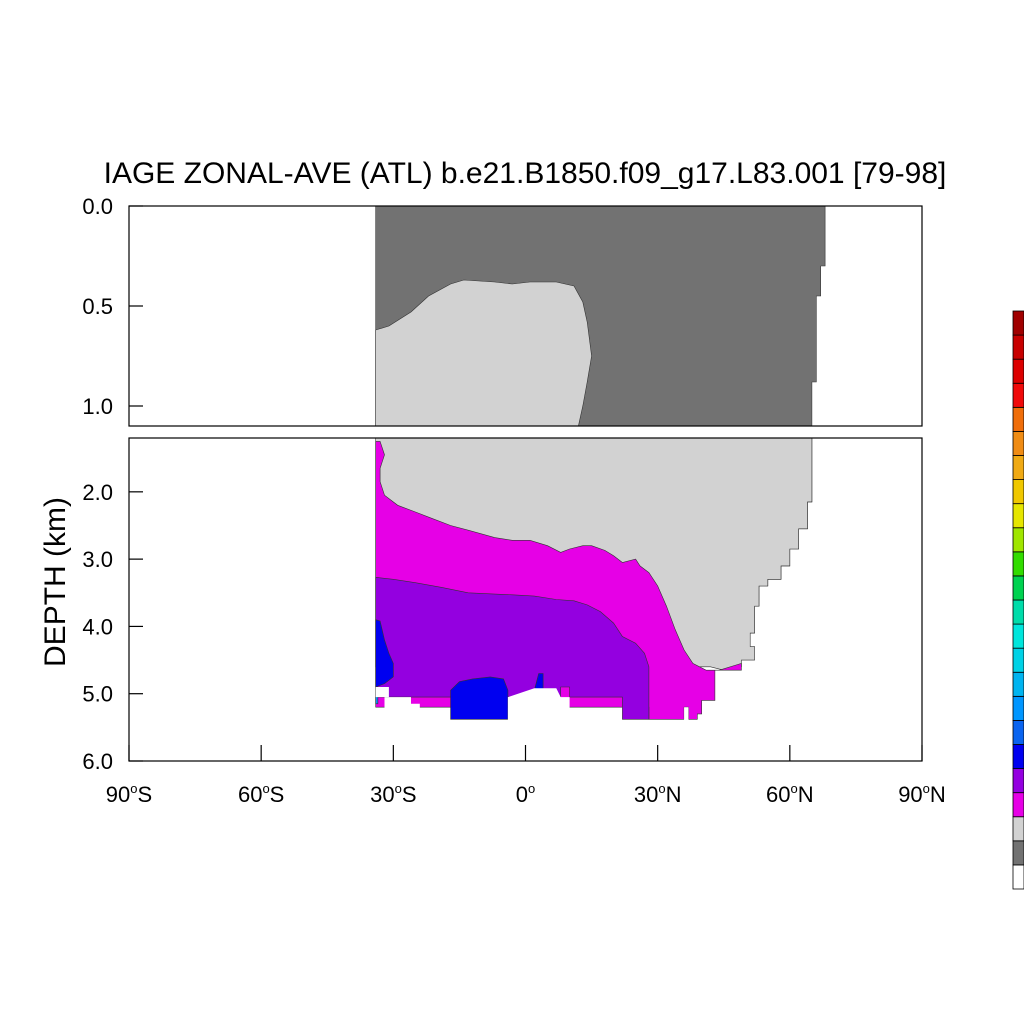 The width and height of the screenshot is (1024, 1024). Describe the element at coordinates (97, 406) in the screenshot. I see `y-tick-label-1.0: 1.0` at that location.